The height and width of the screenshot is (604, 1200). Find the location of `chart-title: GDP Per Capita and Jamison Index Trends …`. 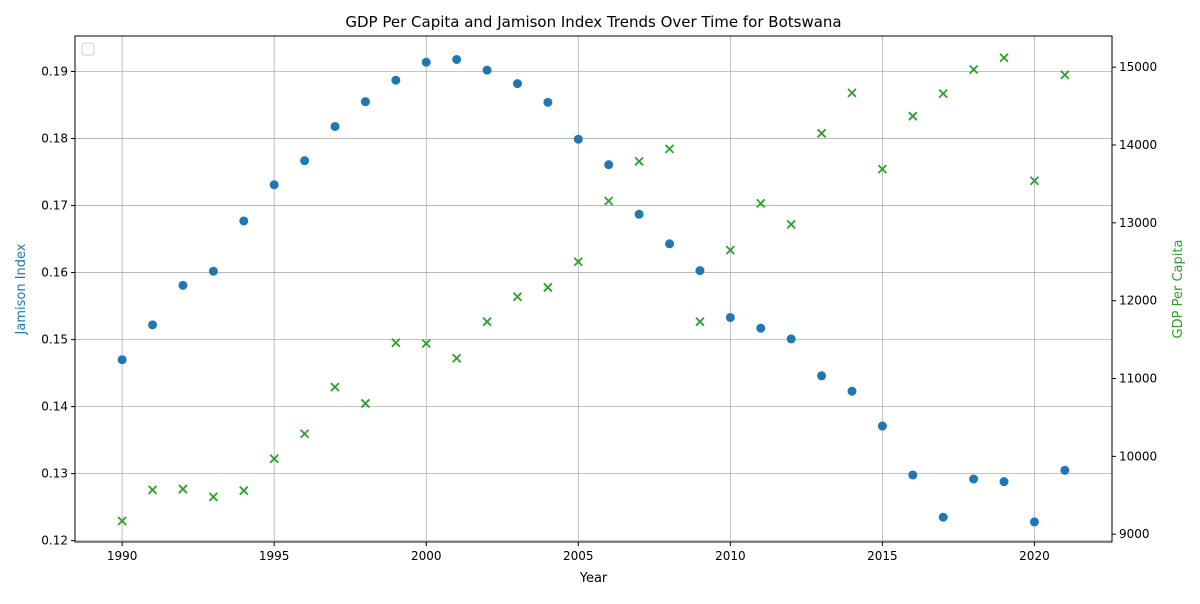

chart-title: GDP Per Capita and Jamison Index Trends … is located at coordinates (593, 22).